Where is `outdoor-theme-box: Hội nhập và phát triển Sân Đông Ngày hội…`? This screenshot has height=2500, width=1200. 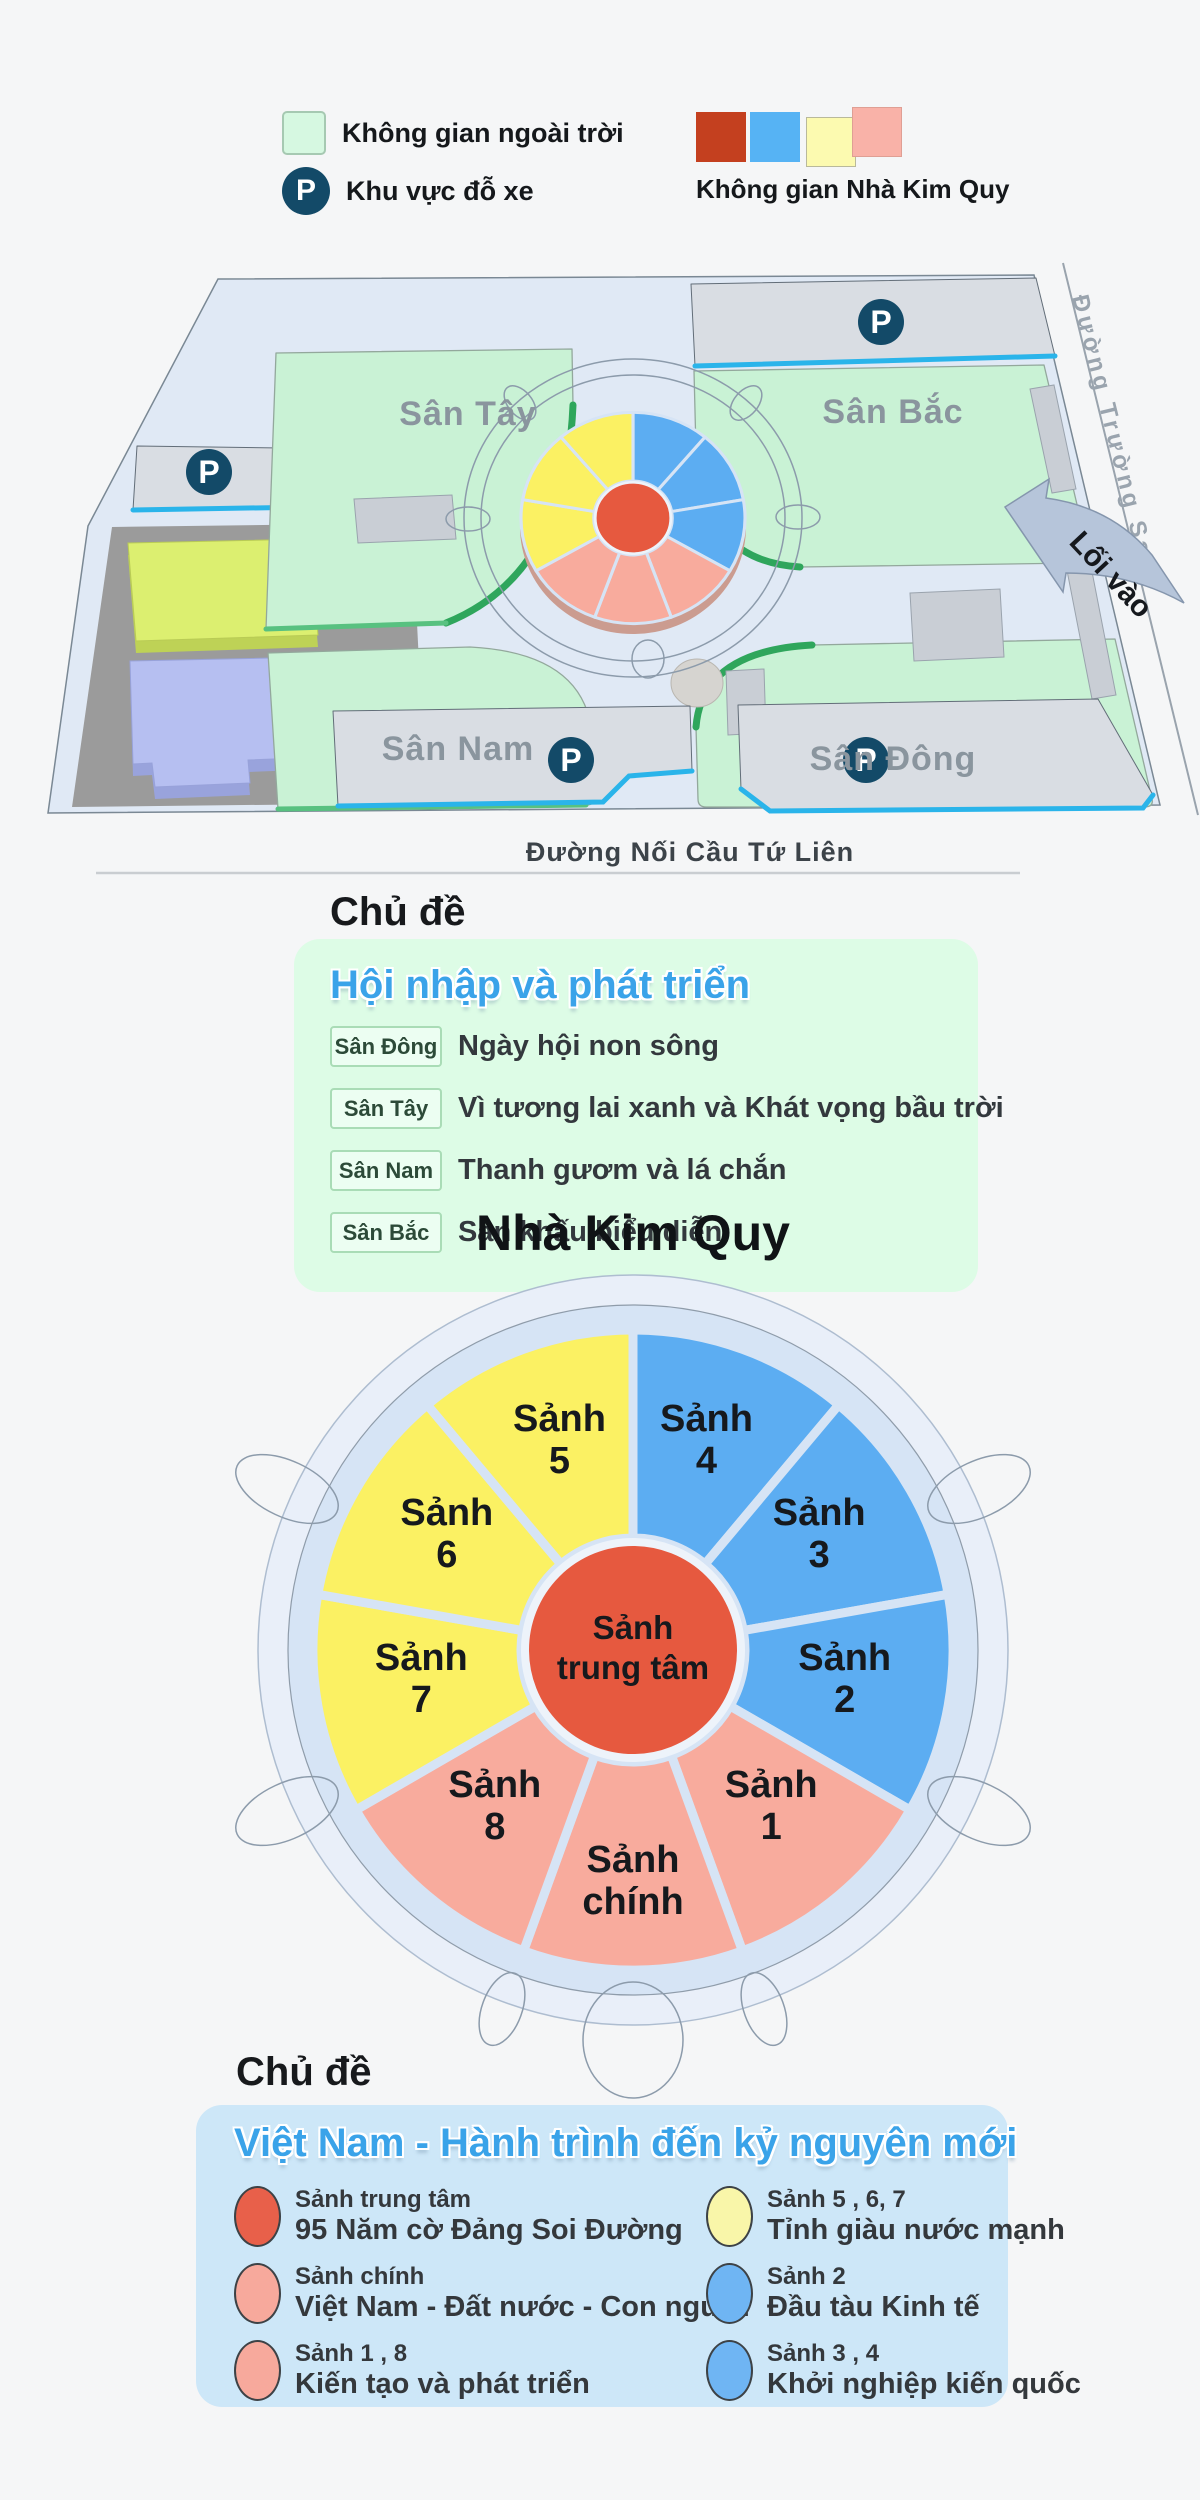 outdoor-theme-box: Hội nhập và phát triển Sân Đông Ngày hội… is located at coordinates (649, 1115).